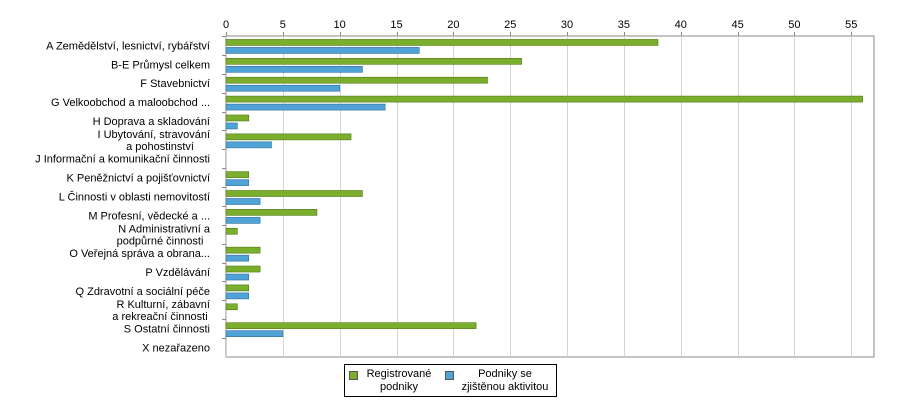  I want to click on x-tick-label: 30, so click(567, 25).